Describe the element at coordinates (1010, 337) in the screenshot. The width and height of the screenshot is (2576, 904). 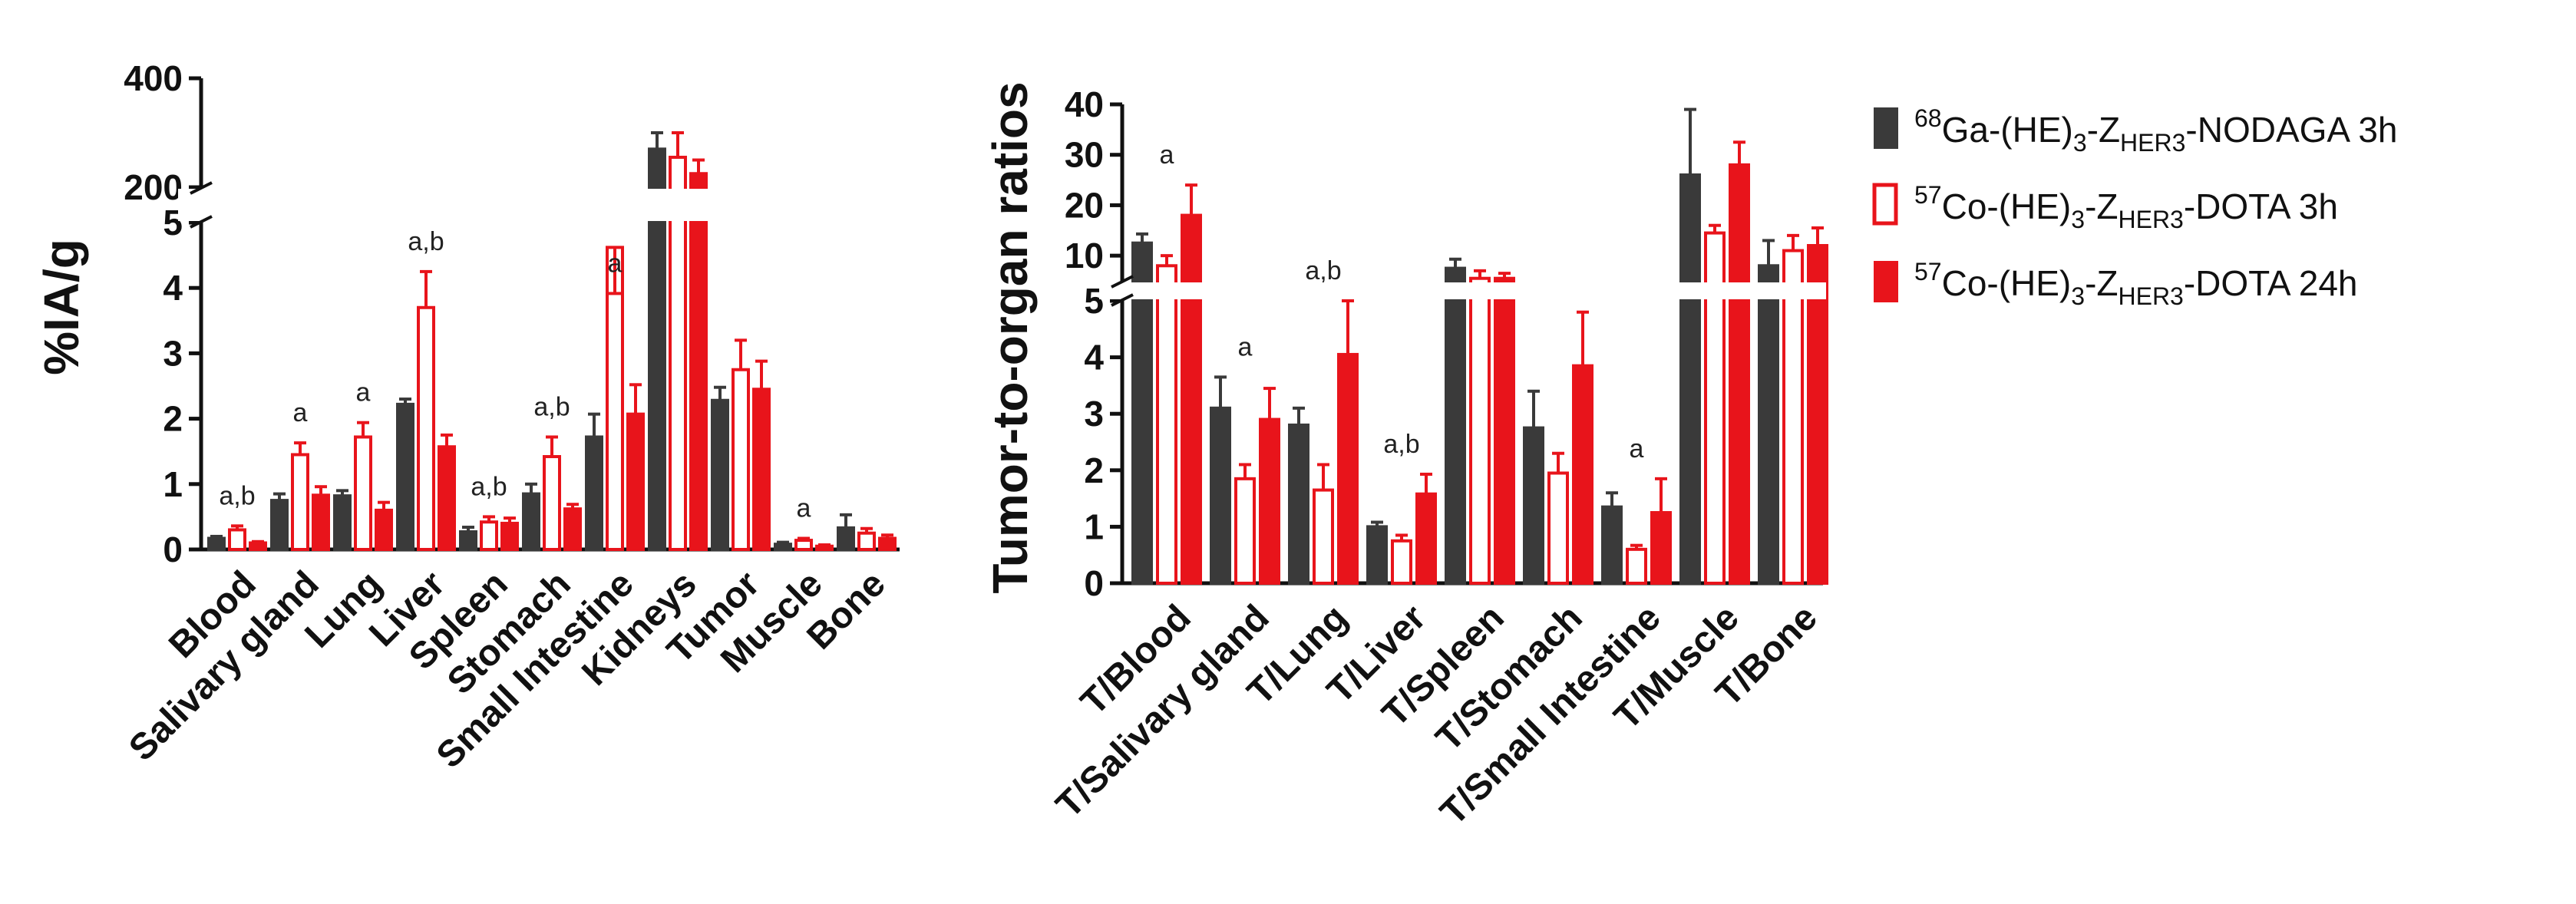
I see `y-axis-label: Tumor-to-organ ratios` at that location.